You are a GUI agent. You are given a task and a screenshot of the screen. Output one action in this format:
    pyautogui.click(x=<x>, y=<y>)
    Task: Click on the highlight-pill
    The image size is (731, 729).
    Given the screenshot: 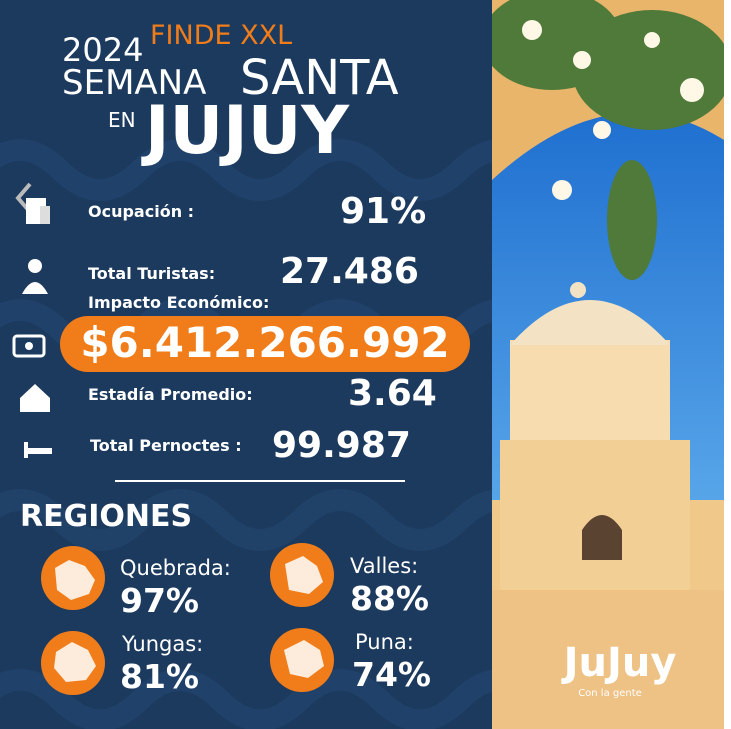 What is the action you would take?
    pyautogui.click(x=265, y=344)
    